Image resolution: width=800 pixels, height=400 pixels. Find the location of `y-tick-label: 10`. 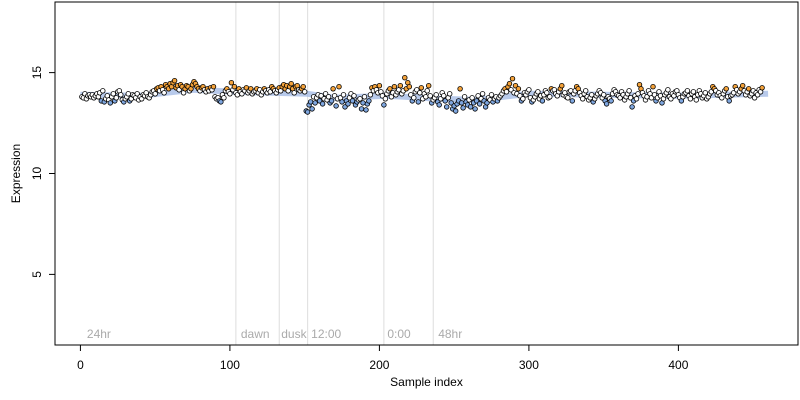

y-tick-label: 10 is located at coordinates (37, 174).